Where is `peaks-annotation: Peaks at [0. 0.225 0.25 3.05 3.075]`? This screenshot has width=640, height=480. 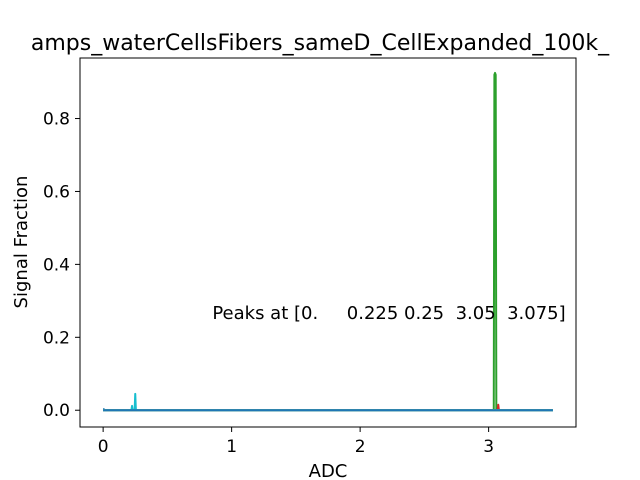 peaks-annotation: Peaks at [0. 0.225 0.25 3.05 3.075] is located at coordinates (388, 313).